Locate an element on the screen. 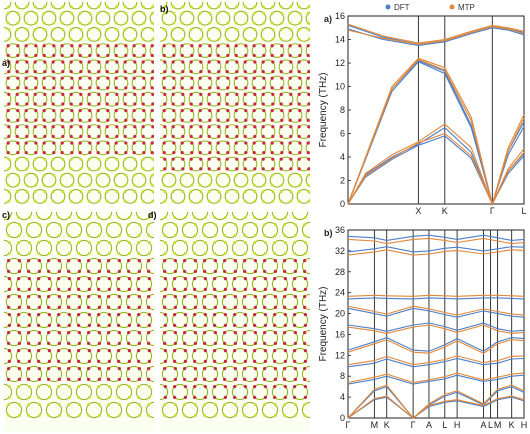  phonon-branch-mtp is located at coordinates (436, 360).